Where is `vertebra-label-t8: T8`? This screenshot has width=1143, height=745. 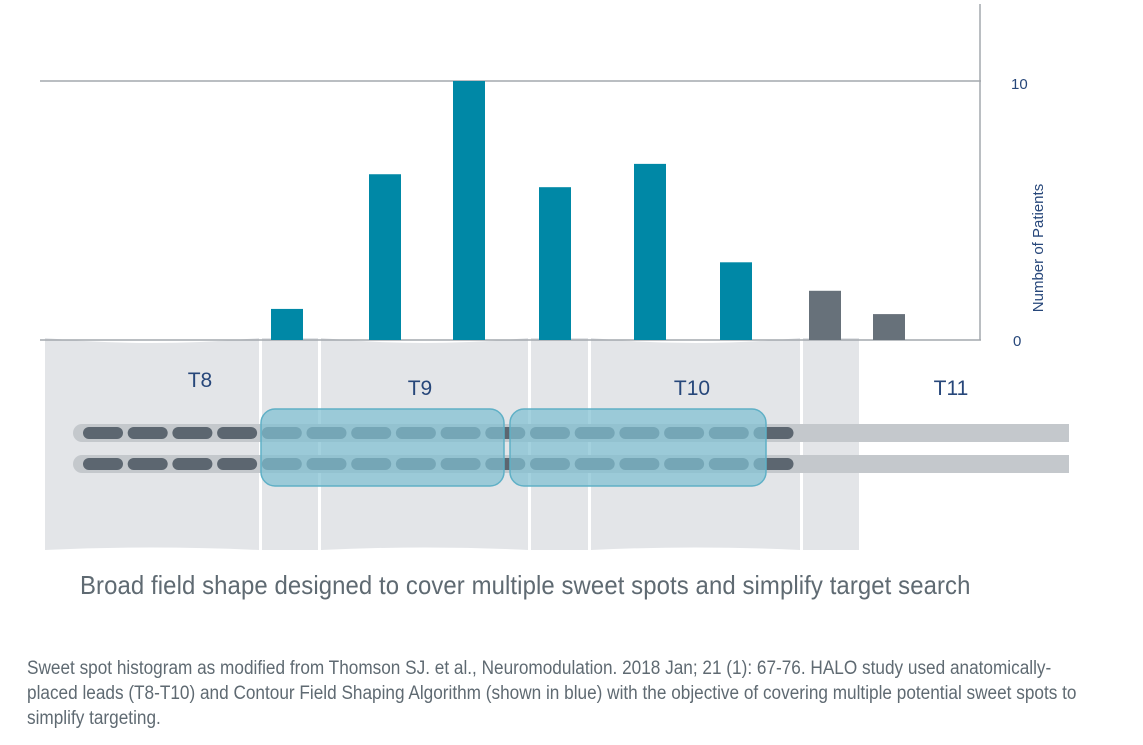
vertebra-label-t8: T8 is located at coordinates (200, 380).